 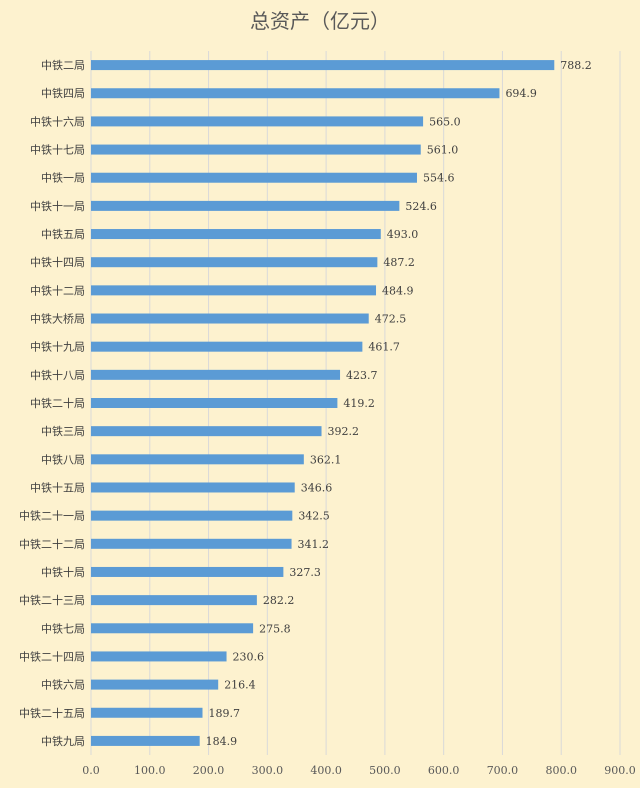 I want to click on category-label: 中铁十五局, so click(x=57, y=487).